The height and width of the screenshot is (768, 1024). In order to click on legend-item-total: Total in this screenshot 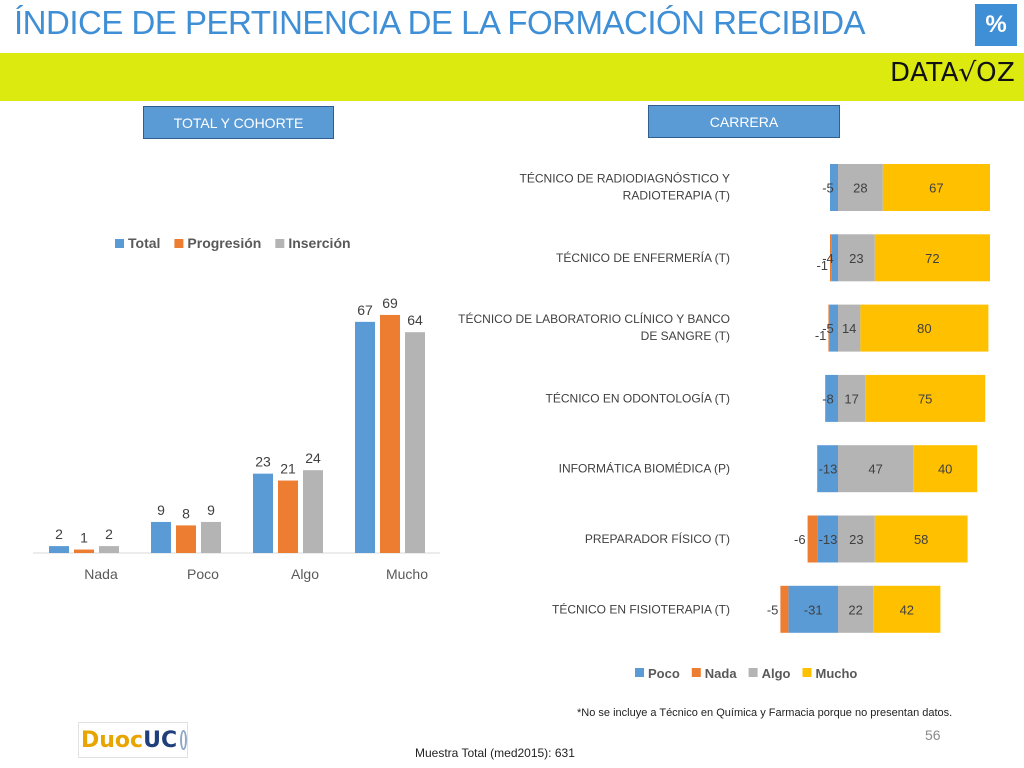, I will do `click(137, 243)`.